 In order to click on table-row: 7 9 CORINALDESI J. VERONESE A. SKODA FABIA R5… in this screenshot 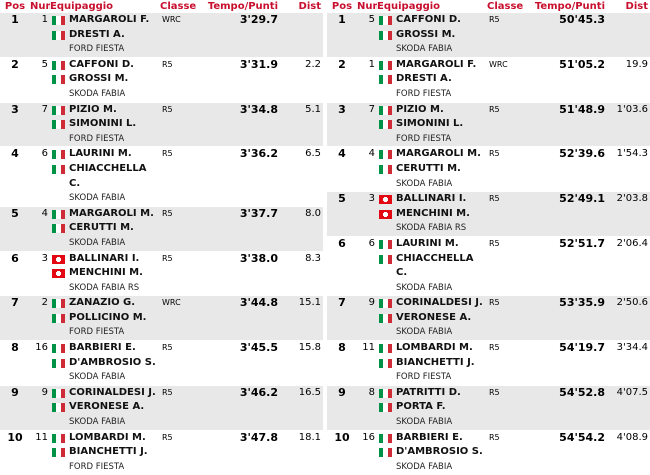, I will do `click(488, 318)`.